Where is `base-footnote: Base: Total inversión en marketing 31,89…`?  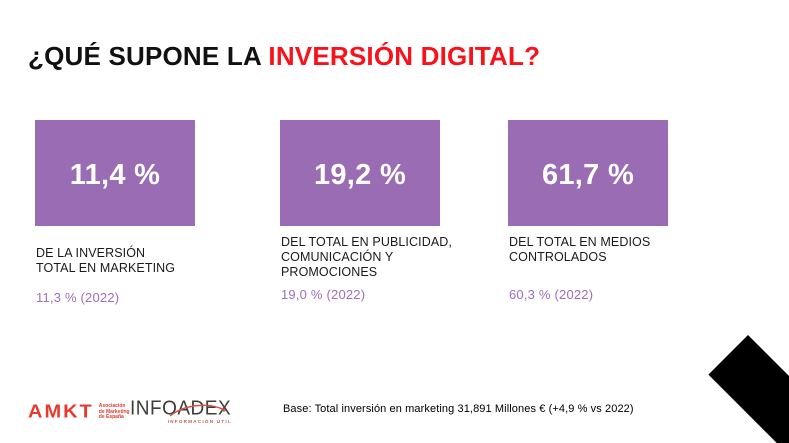
base-footnote: Base: Total inversión en marketing 31,89… is located at coordinates (458, 409).